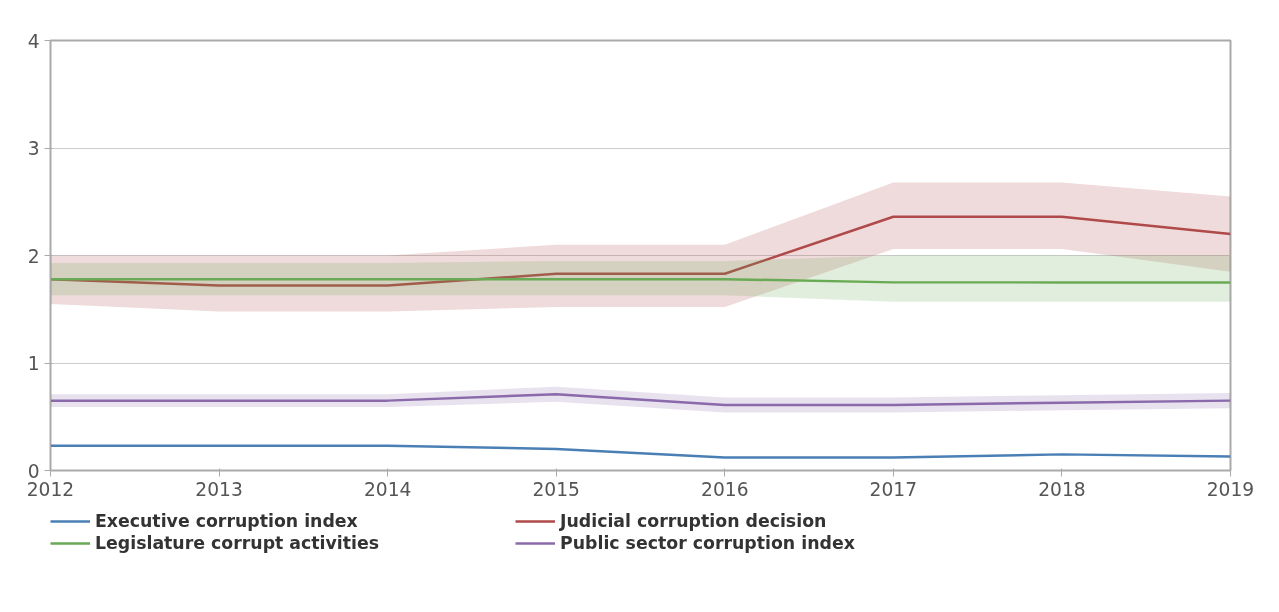 The height and width of the screenshot is (612, 1279). Describe the element at coordinates (725, 489) in the screenshot. I see `x-tick-label: 2016` at that location.